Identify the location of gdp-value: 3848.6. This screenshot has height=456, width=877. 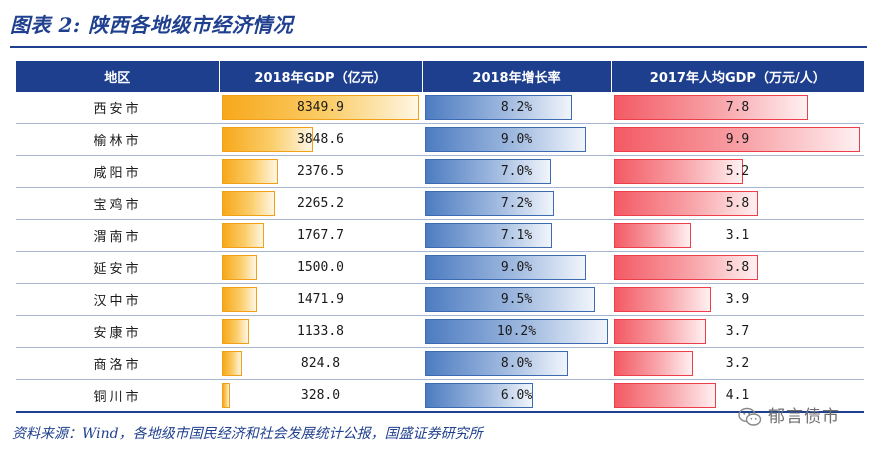
(320, 139).